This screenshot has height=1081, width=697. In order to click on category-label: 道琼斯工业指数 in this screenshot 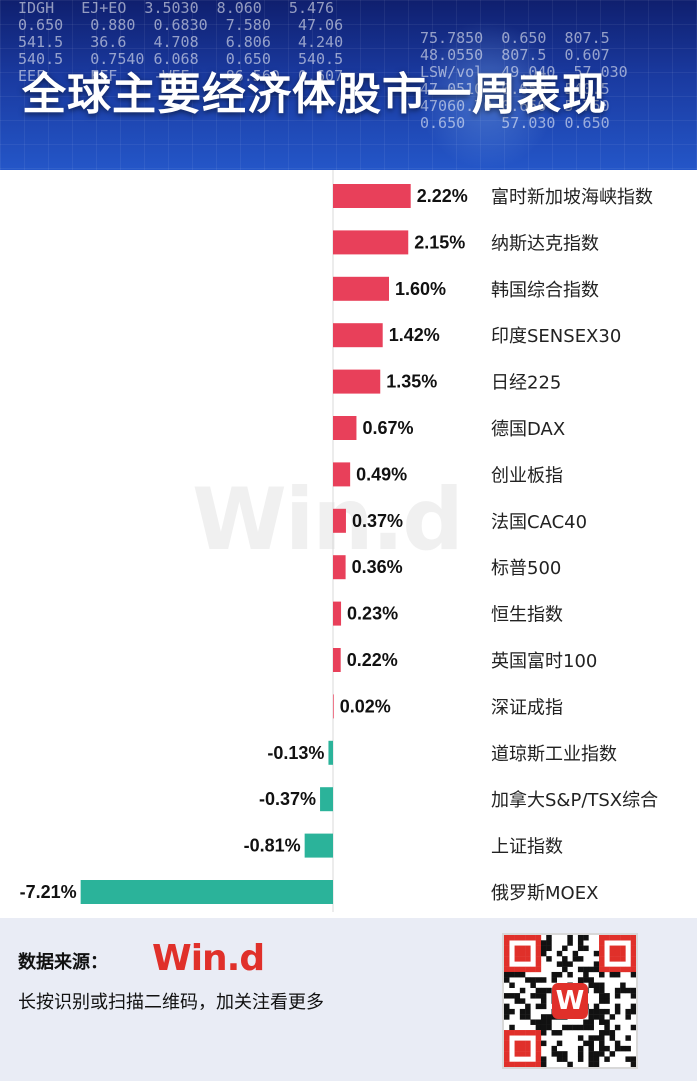, I will do `click(554, 754)`.